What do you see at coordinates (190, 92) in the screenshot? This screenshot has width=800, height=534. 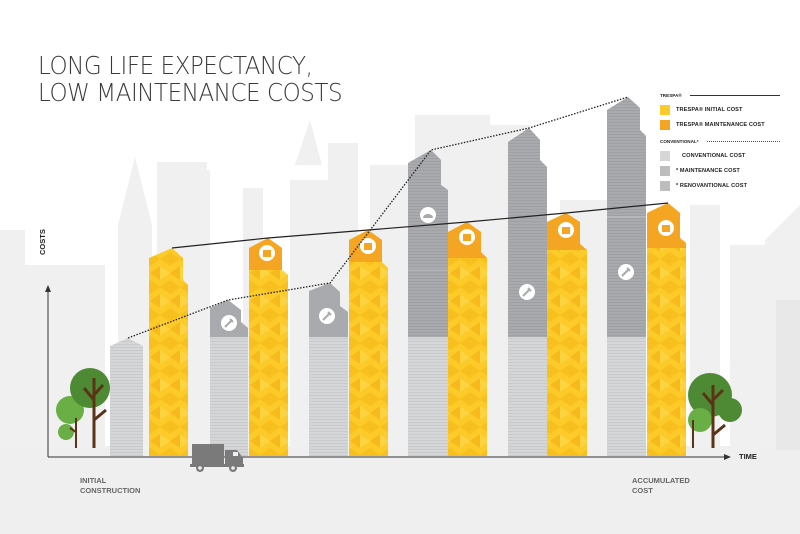 I see `title-line-2: LOW MAINTENANCE COSTS` at bounding box center [190, 92].